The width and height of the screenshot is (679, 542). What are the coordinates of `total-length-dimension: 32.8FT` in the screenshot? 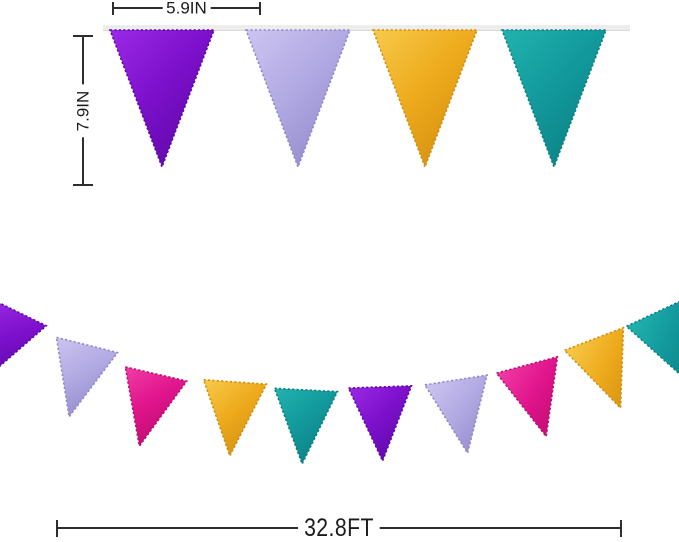 It's located at (339, 528).